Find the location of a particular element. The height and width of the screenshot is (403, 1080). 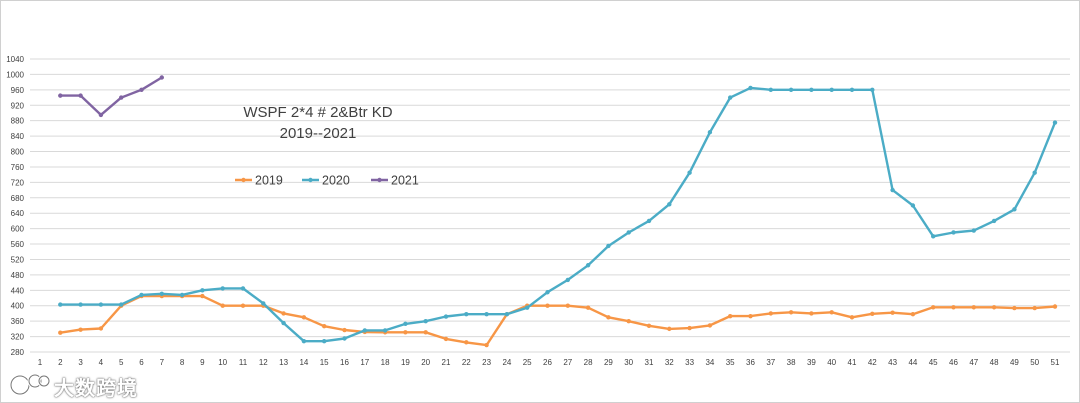

y-tick-label: 280 is located at coordinates (18, 352).